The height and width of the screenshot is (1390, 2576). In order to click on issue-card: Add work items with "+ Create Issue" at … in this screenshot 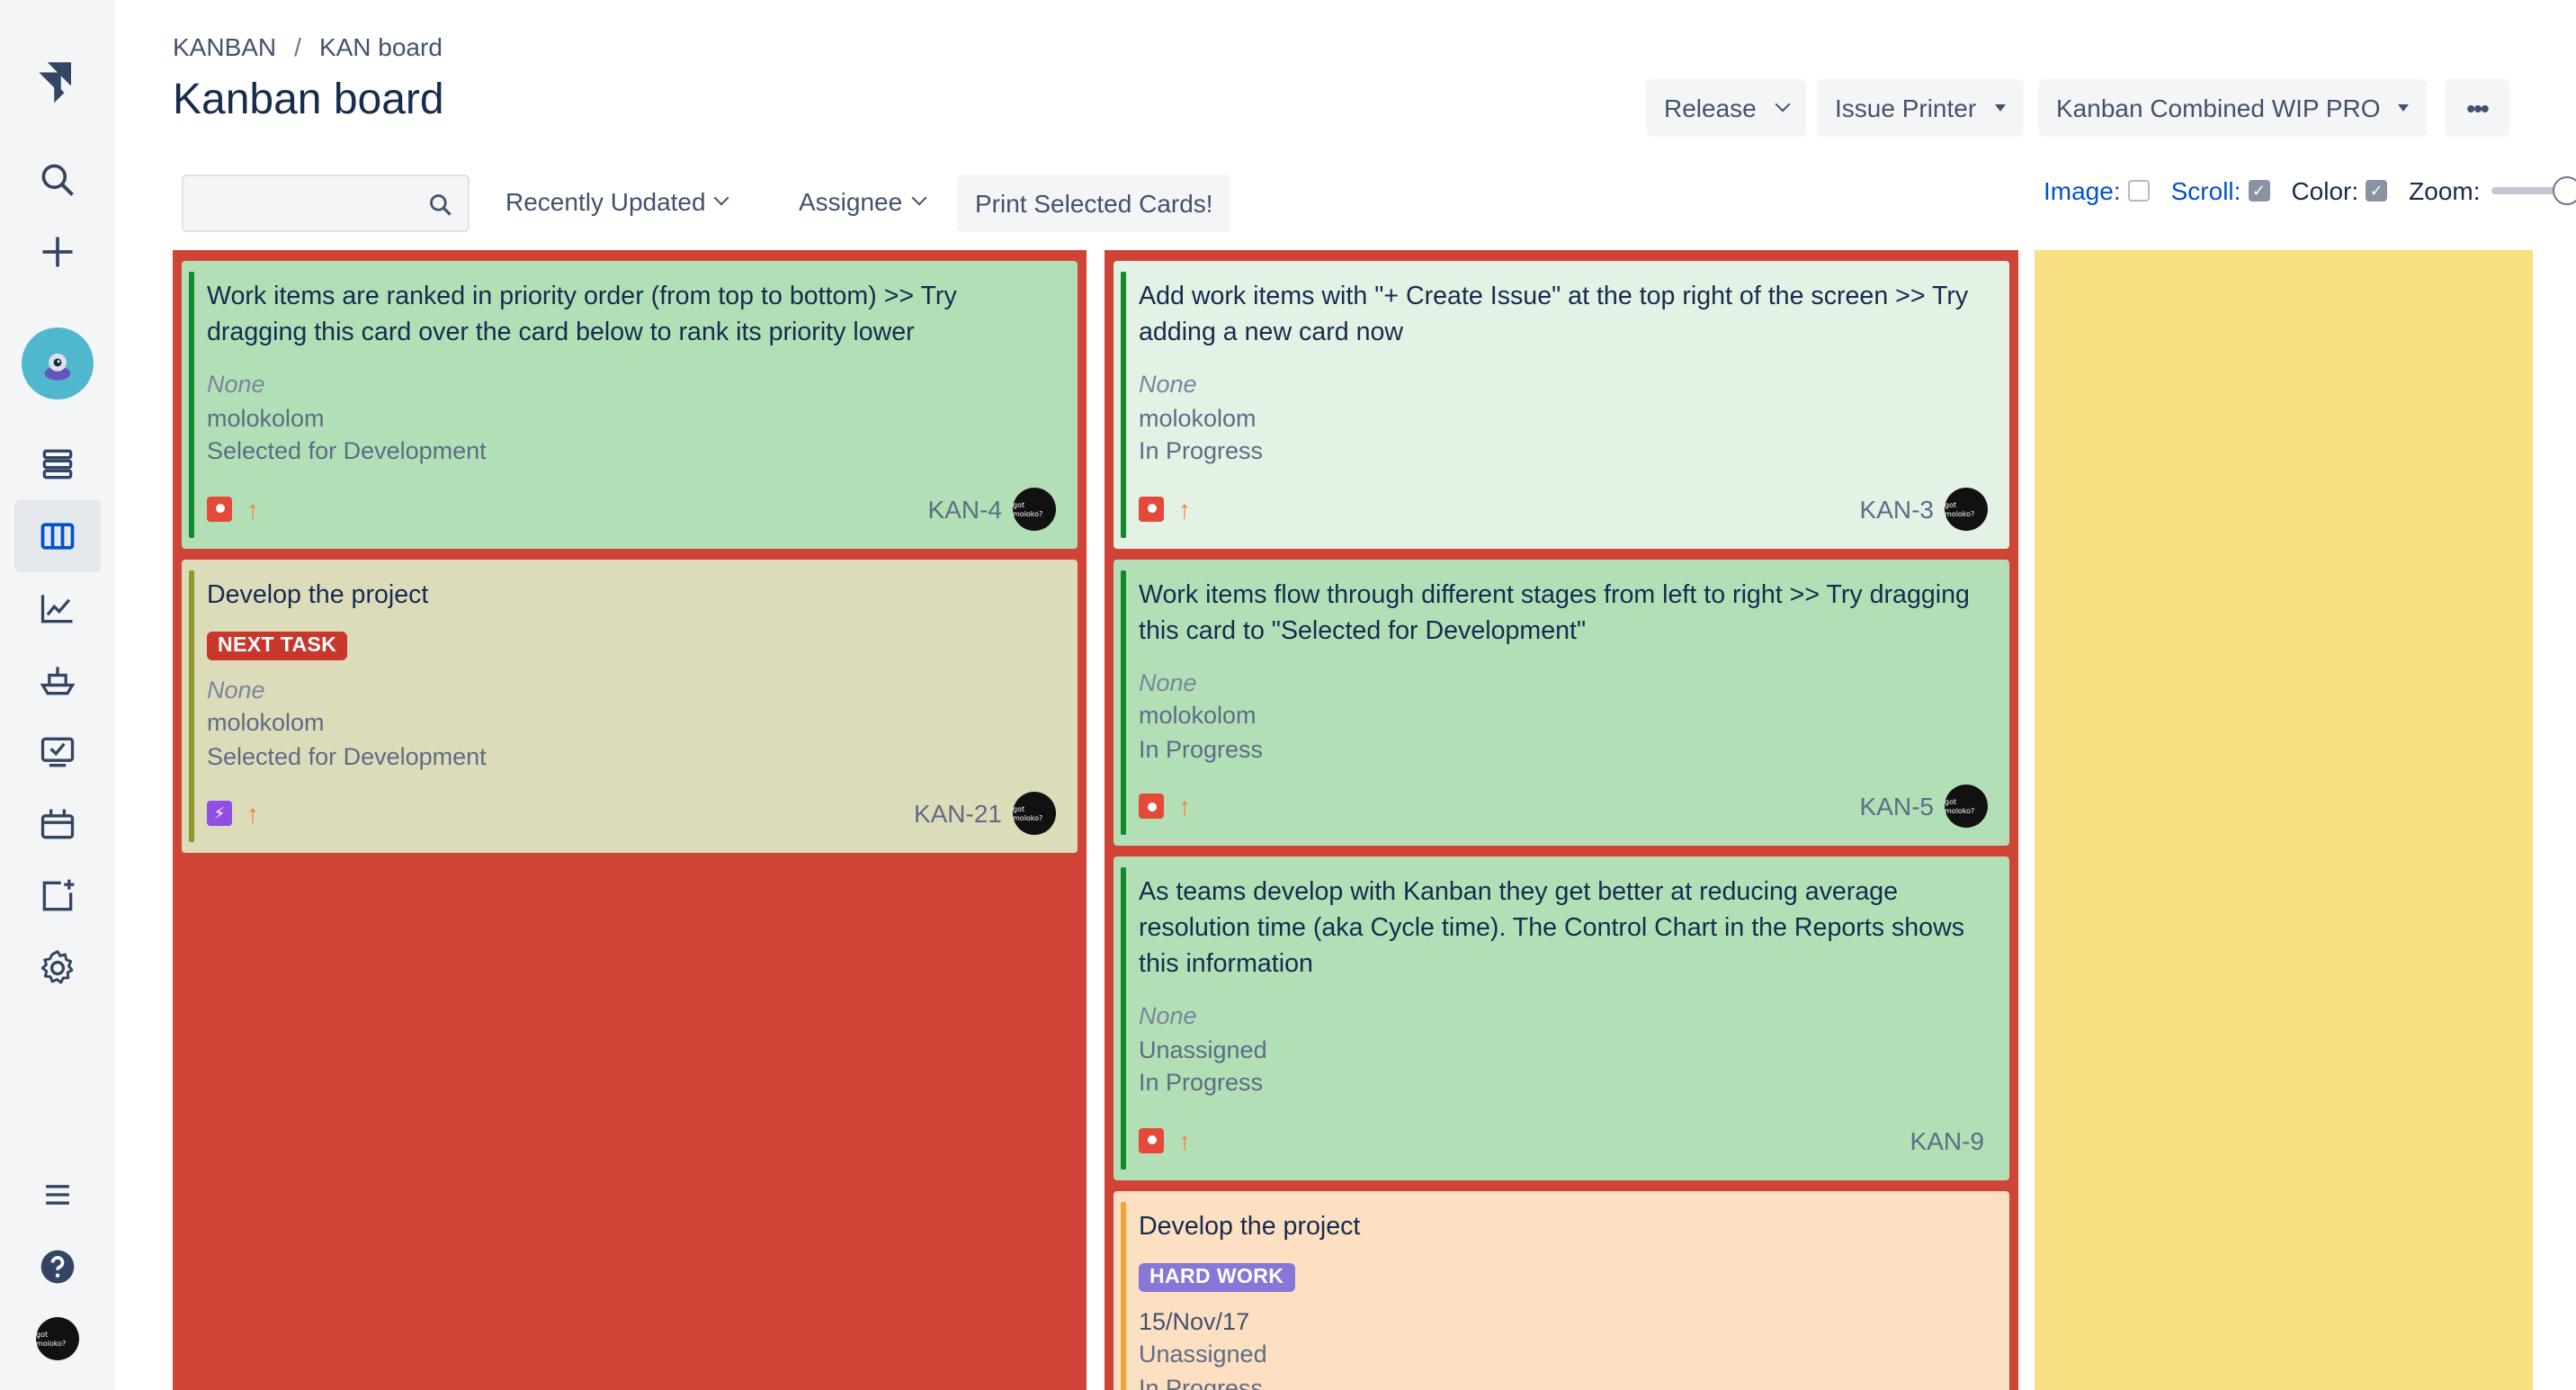, I will do `click(1561, 404)`.